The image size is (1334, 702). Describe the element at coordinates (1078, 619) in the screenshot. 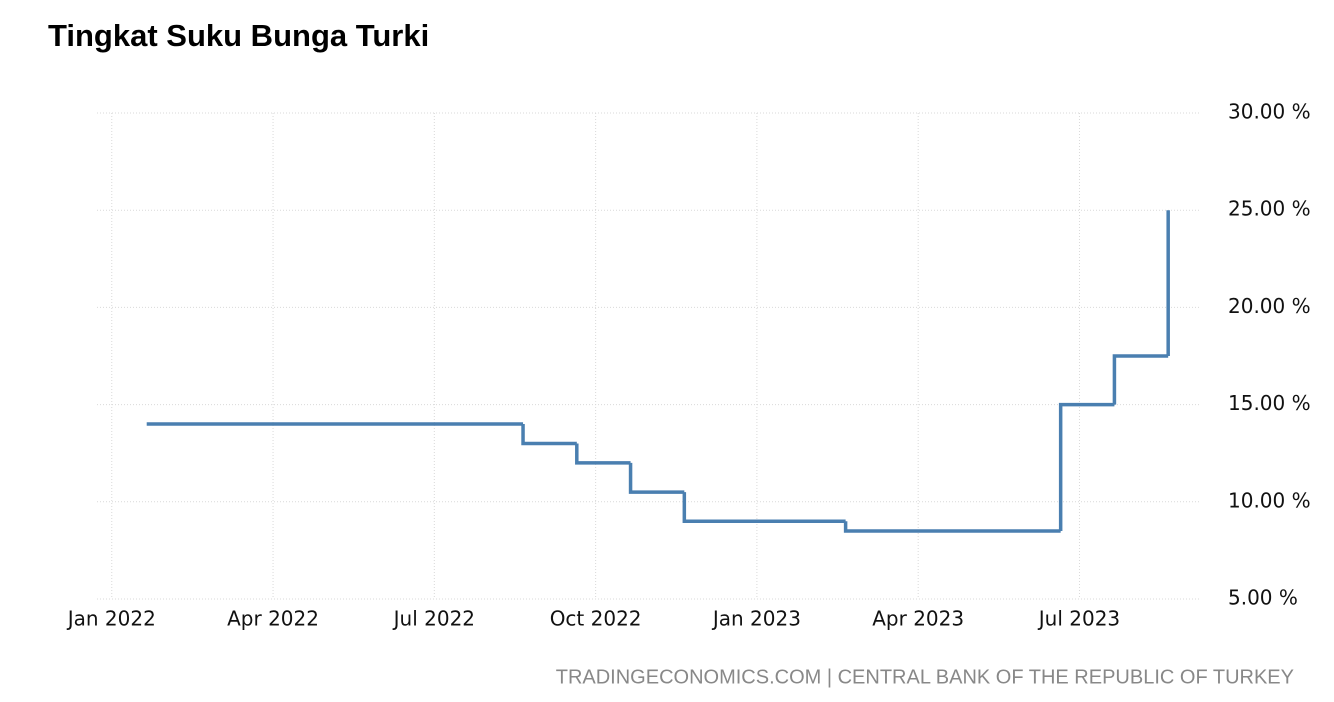

I see `x-tick-label: Jul 2023` at that location.